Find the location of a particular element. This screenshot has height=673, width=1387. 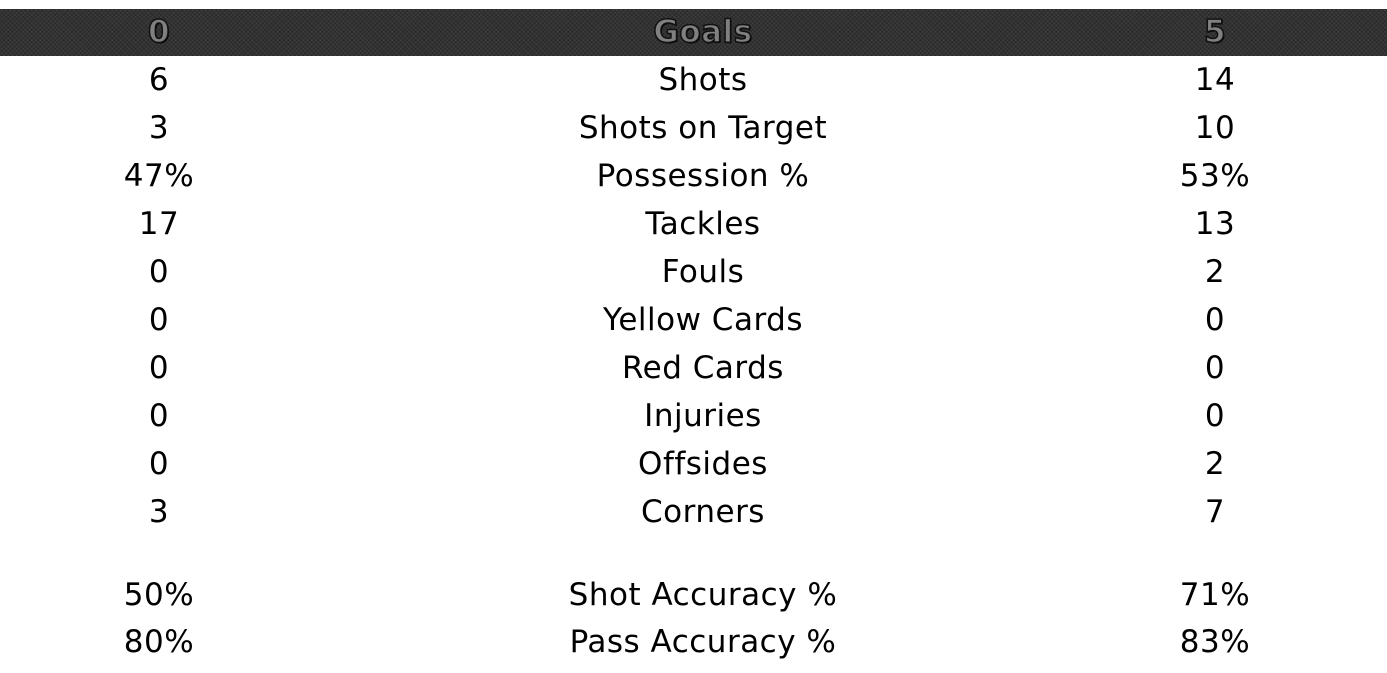

stat-label: Possession % is located at coordinates (703, 176).